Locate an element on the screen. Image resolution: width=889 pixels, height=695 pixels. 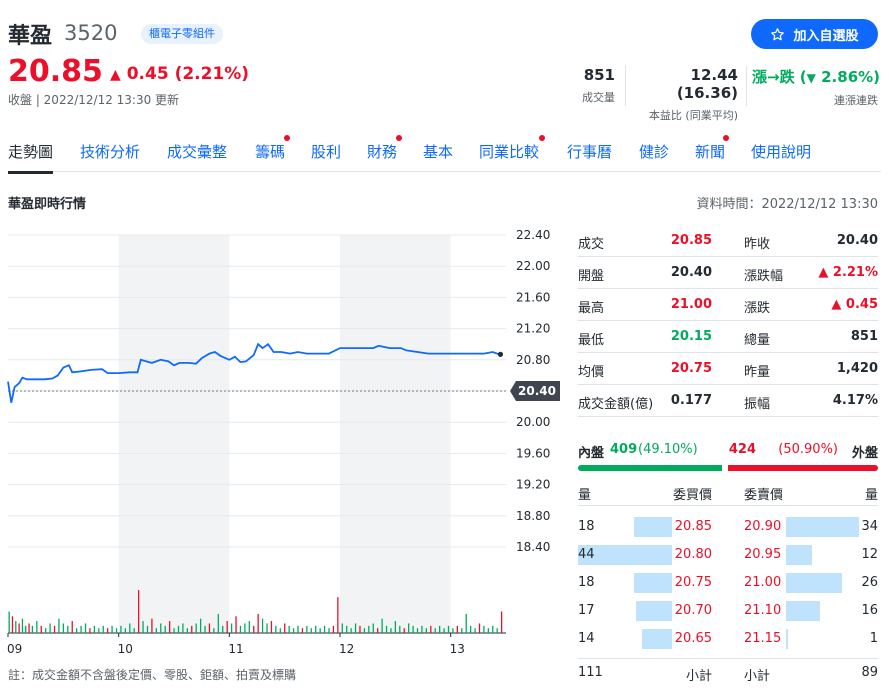
prev-close-tag: 20.40 is located at coordinates (535, 391).